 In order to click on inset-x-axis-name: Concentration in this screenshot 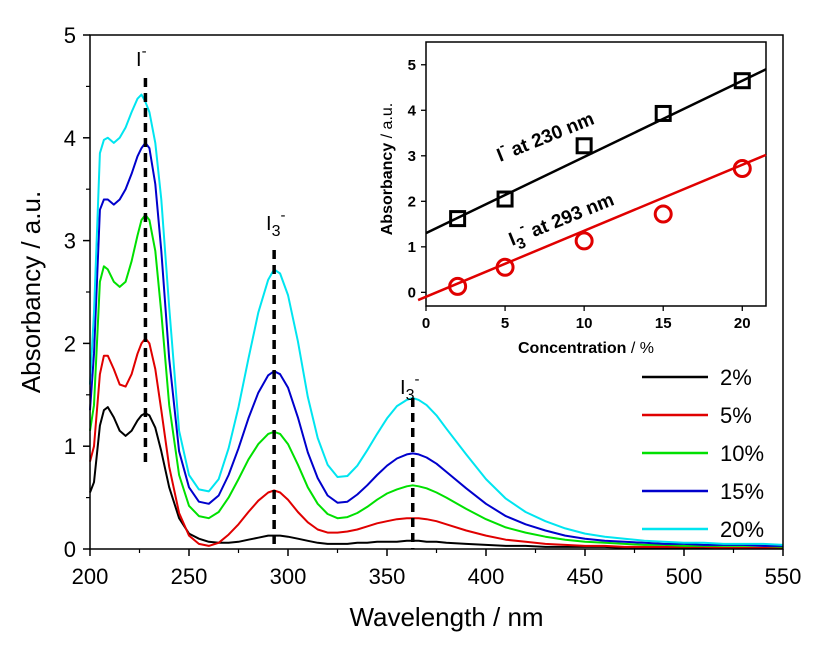, I will do `click(572, 348)`.